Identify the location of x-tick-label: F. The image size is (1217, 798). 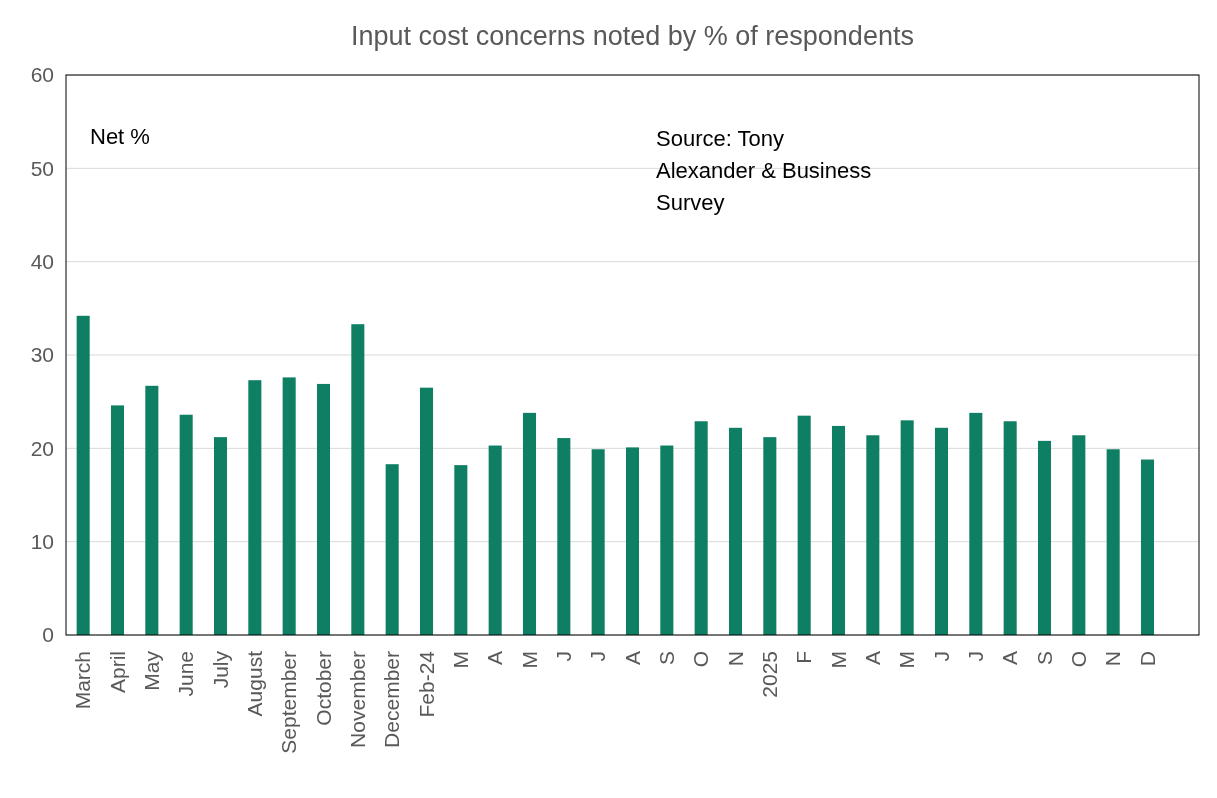
(804, 657).